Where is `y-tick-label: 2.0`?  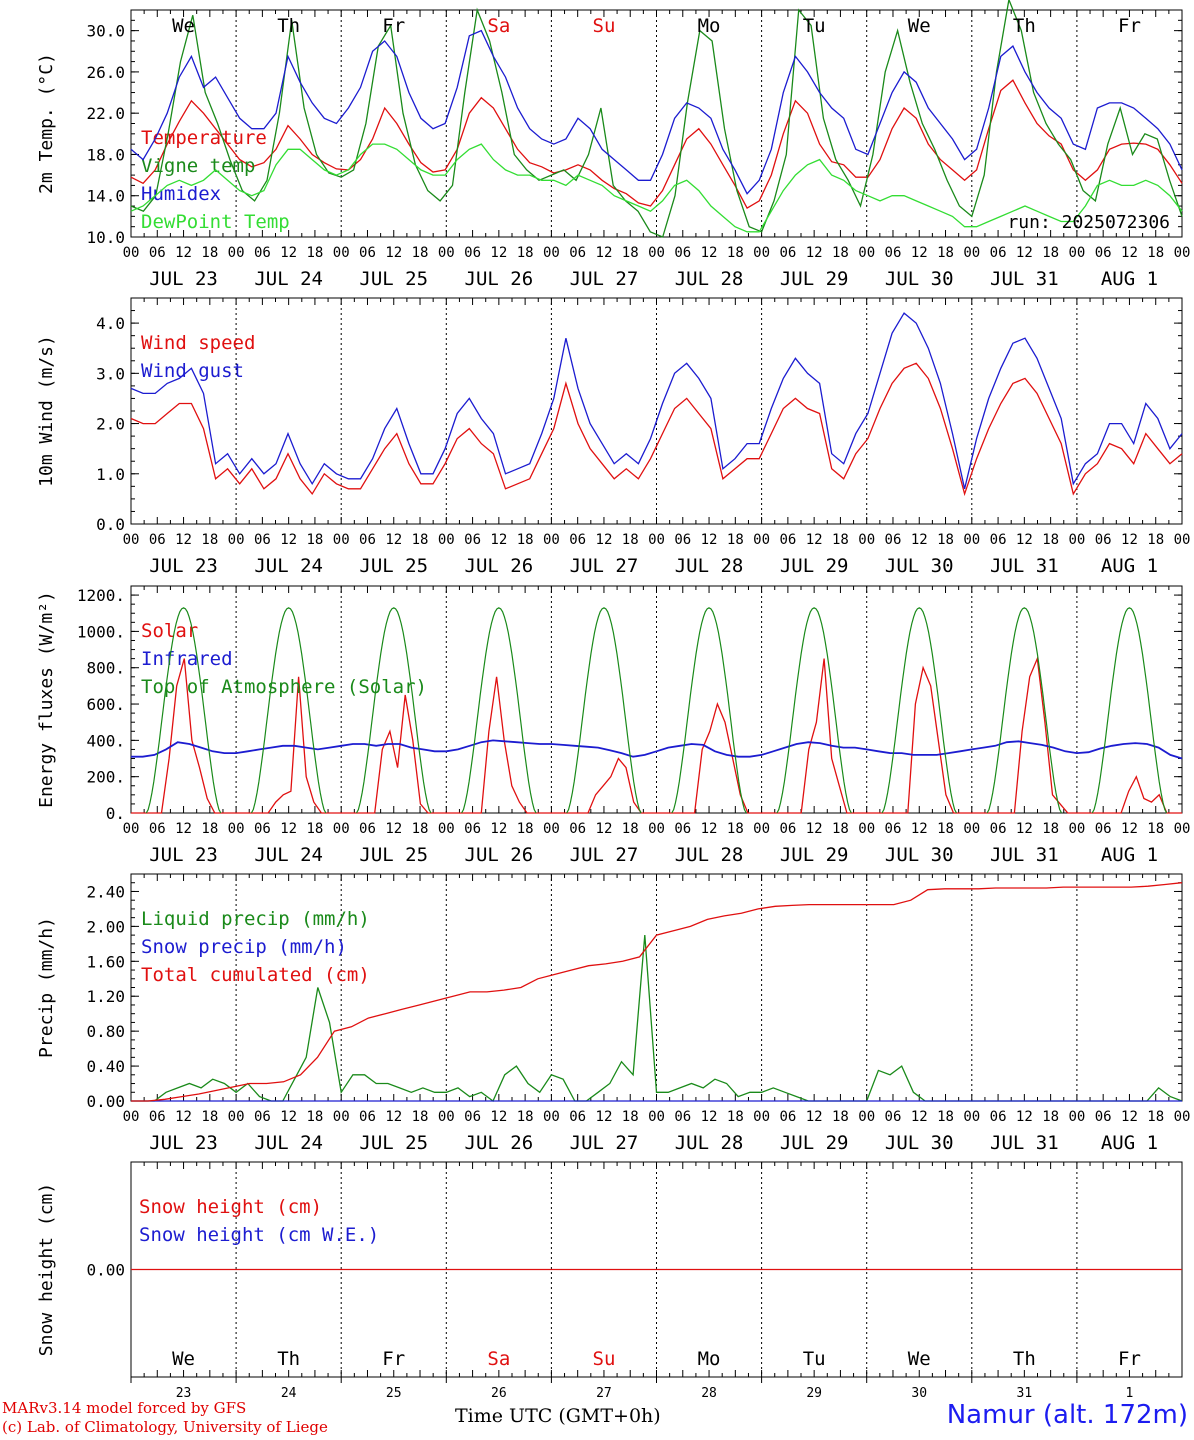 y-tick-label: 2.0 is located at coordinates (110, 424).